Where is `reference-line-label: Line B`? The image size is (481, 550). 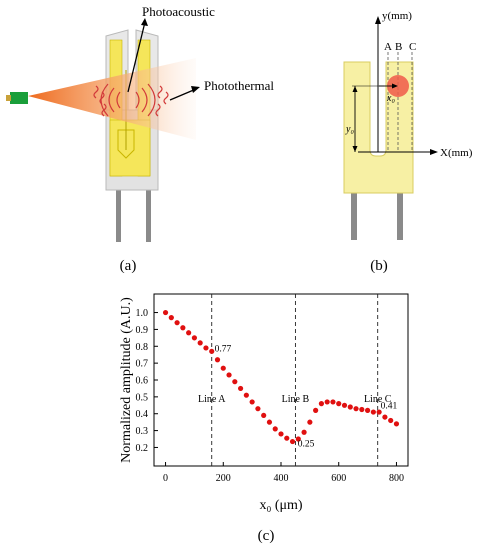 reference-line-label: Line B is located at coordinates (296, 399).